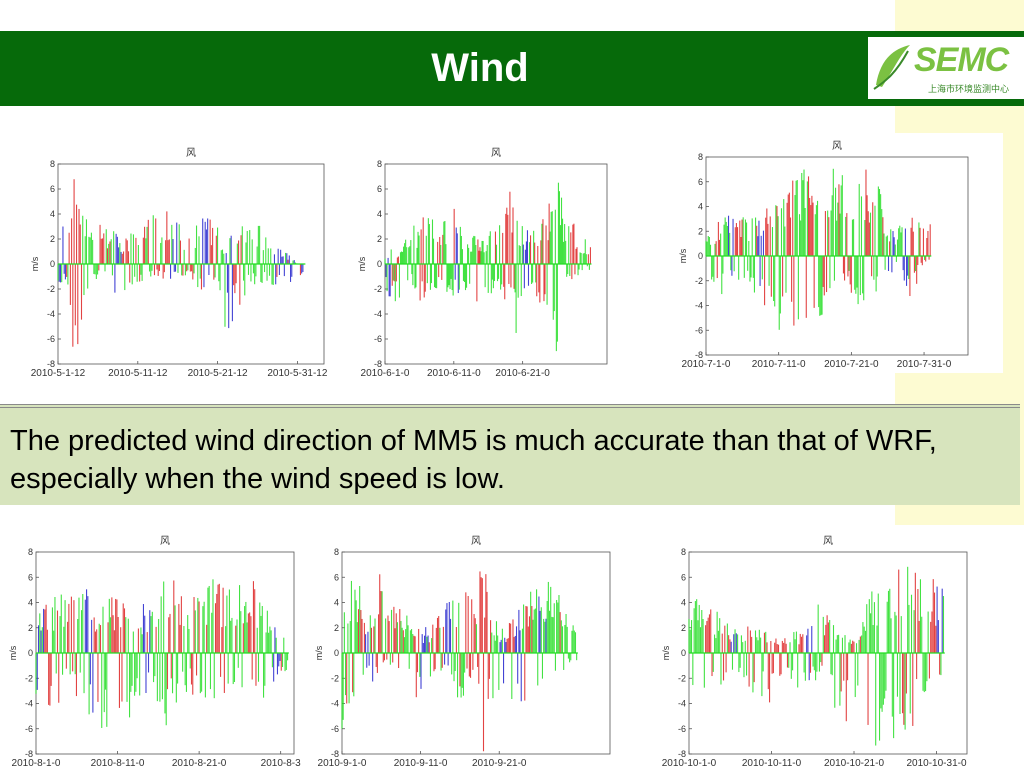  Describe the element at coordinates (138, 373) in the screenshot. I see `x-tick-label: 2010-5-11-12` at that location.